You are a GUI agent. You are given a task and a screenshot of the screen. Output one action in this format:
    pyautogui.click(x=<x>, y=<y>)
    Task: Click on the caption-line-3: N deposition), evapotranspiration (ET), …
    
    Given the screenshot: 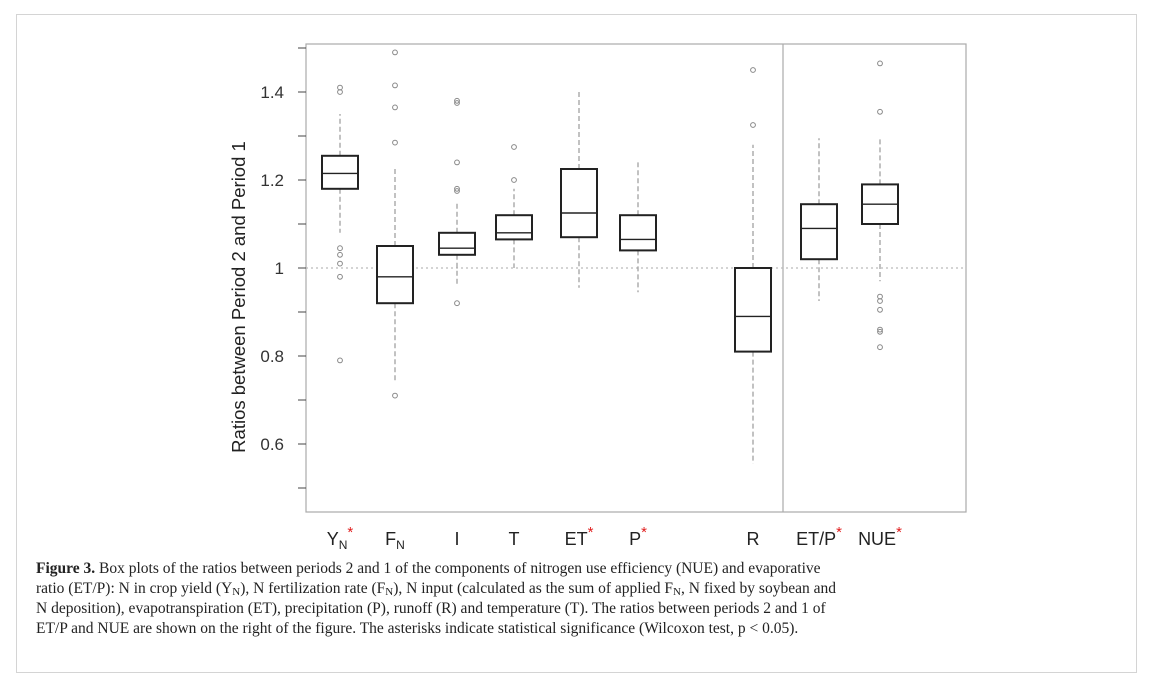 What is the action you would take?
    pyautogui.click(x=431, y=608)
    